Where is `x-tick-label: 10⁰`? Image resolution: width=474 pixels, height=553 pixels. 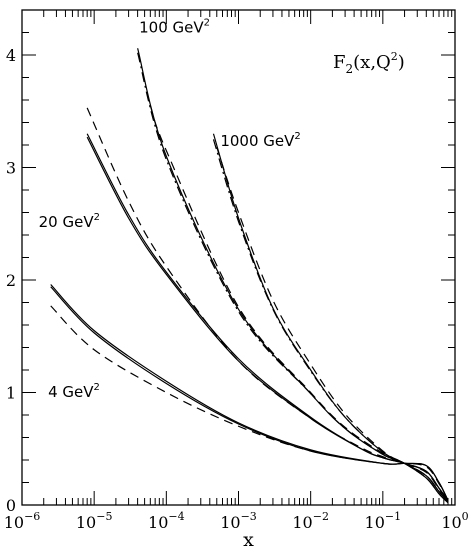
x-tick-label: 10⁰ is located at coordinates (454, 521).